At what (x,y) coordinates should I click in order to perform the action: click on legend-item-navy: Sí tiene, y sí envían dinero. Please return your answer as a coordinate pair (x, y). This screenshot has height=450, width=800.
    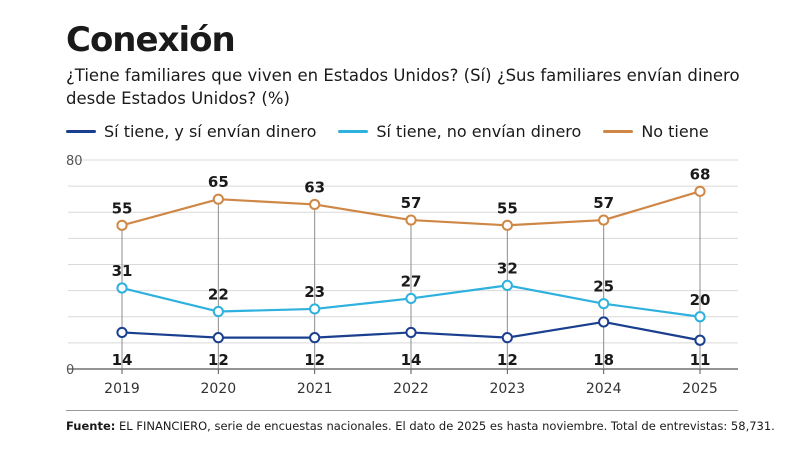
    Looking at the image, I should click on (191, 131).